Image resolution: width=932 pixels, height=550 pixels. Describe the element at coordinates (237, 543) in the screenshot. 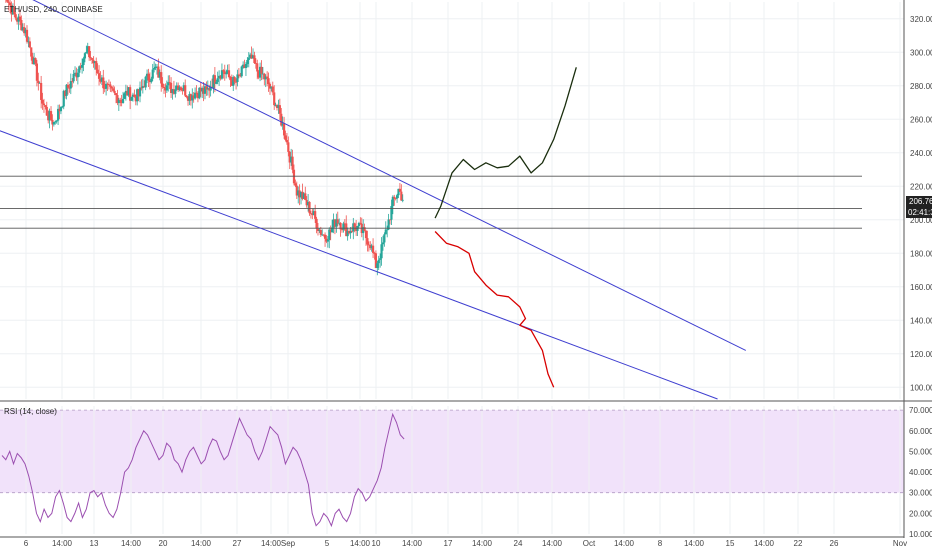

I see `x-tick-label: 27` at that location.